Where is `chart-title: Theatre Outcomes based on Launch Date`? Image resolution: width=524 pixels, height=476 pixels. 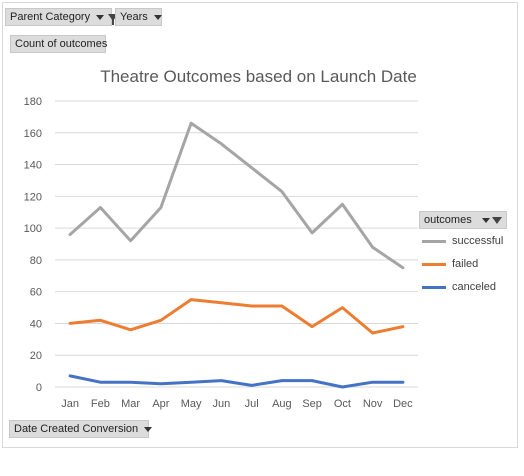
chart-title: Theatre Outcomes based on Launch Date is located at coordinates (258, 76).